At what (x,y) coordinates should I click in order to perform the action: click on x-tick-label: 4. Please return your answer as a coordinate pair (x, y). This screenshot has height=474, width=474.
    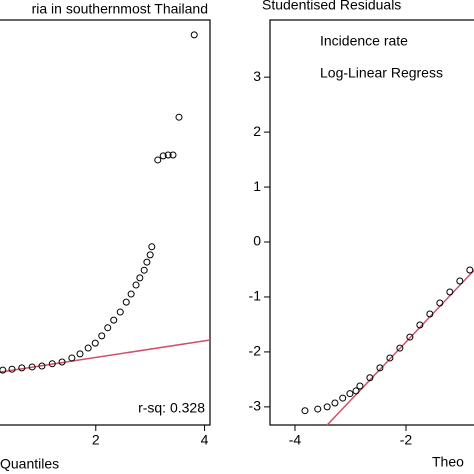
    Looking at the image, I should click on (205, 440).